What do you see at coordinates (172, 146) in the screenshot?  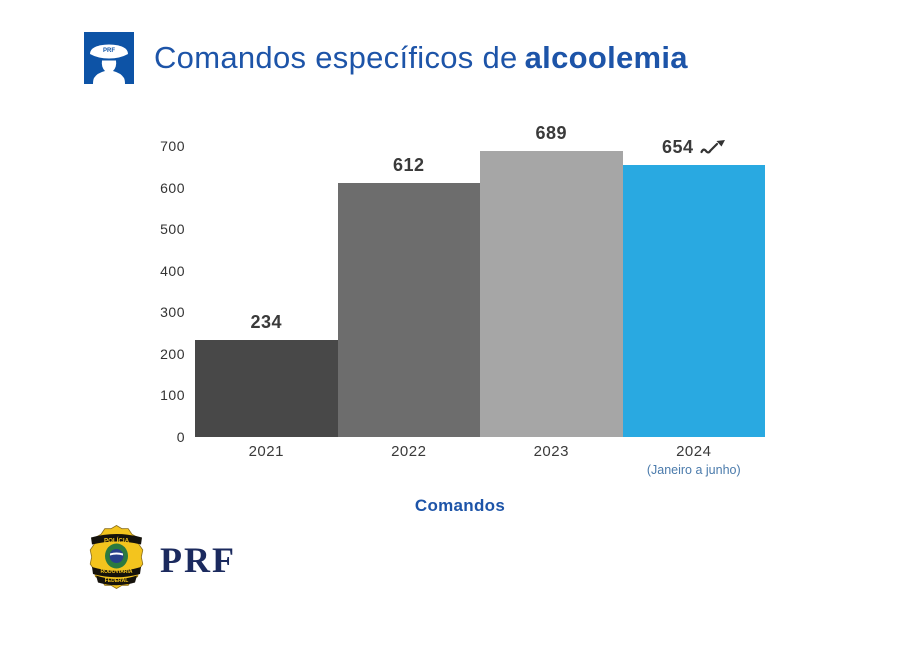 I see `y-tick-label: 700` at bounding box center [172, 146].